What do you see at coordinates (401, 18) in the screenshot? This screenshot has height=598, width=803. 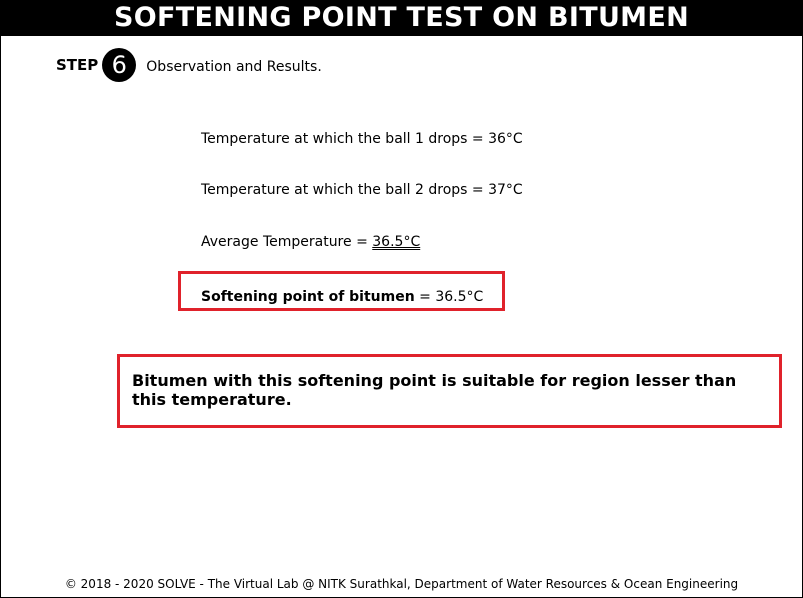 I see `page-title: SOFTENING POINT TEST ON BITUMEN` at bounding box center [401, 18].